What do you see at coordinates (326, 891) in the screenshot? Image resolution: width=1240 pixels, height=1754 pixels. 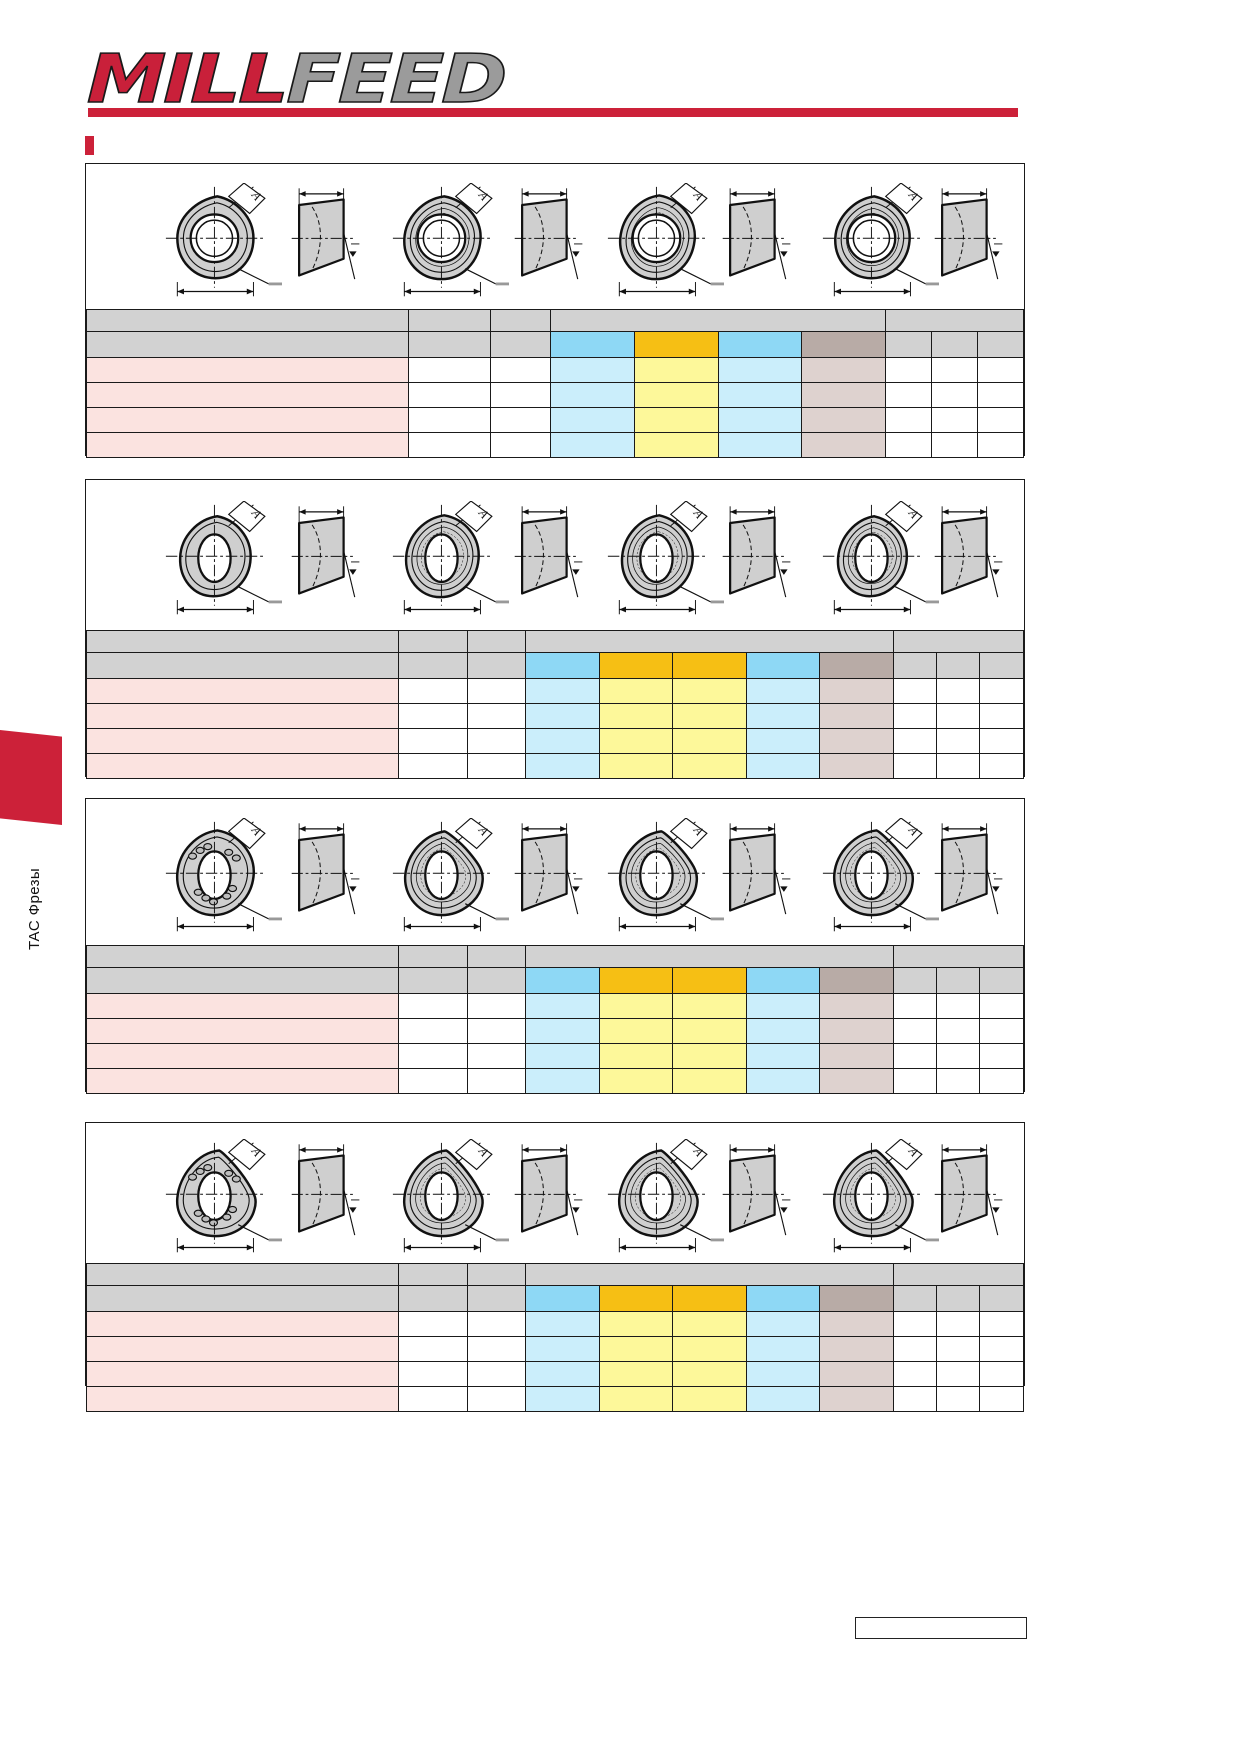 I see `insert-3-1-side` at bounding box center [326, 891].